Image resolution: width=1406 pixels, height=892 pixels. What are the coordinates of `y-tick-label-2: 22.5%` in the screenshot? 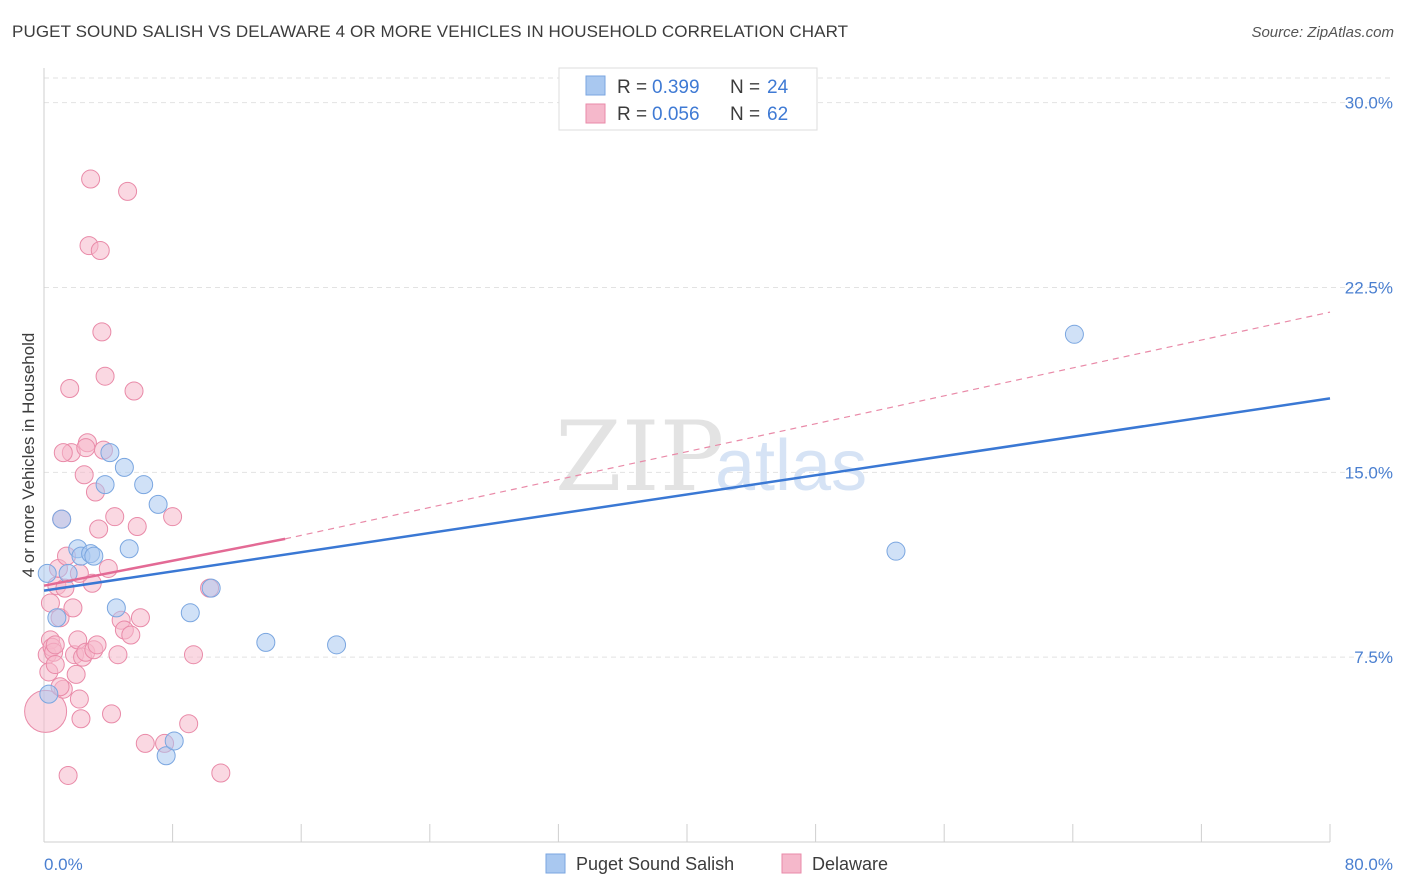 It's located at (1369, 287).